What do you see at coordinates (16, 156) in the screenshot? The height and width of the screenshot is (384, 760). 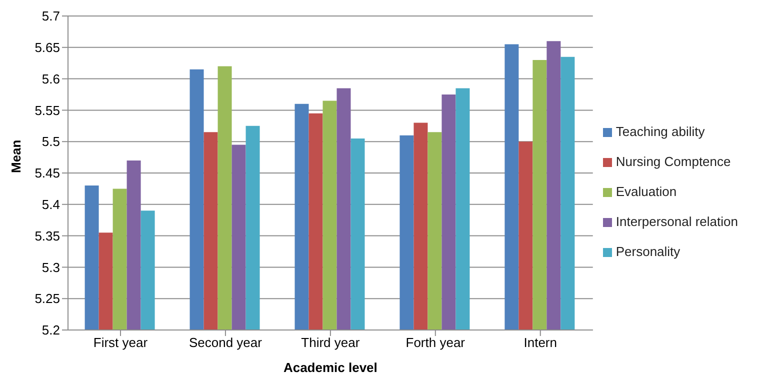 I see `y-axis-title: Mean` at bounding box center [16, 156].